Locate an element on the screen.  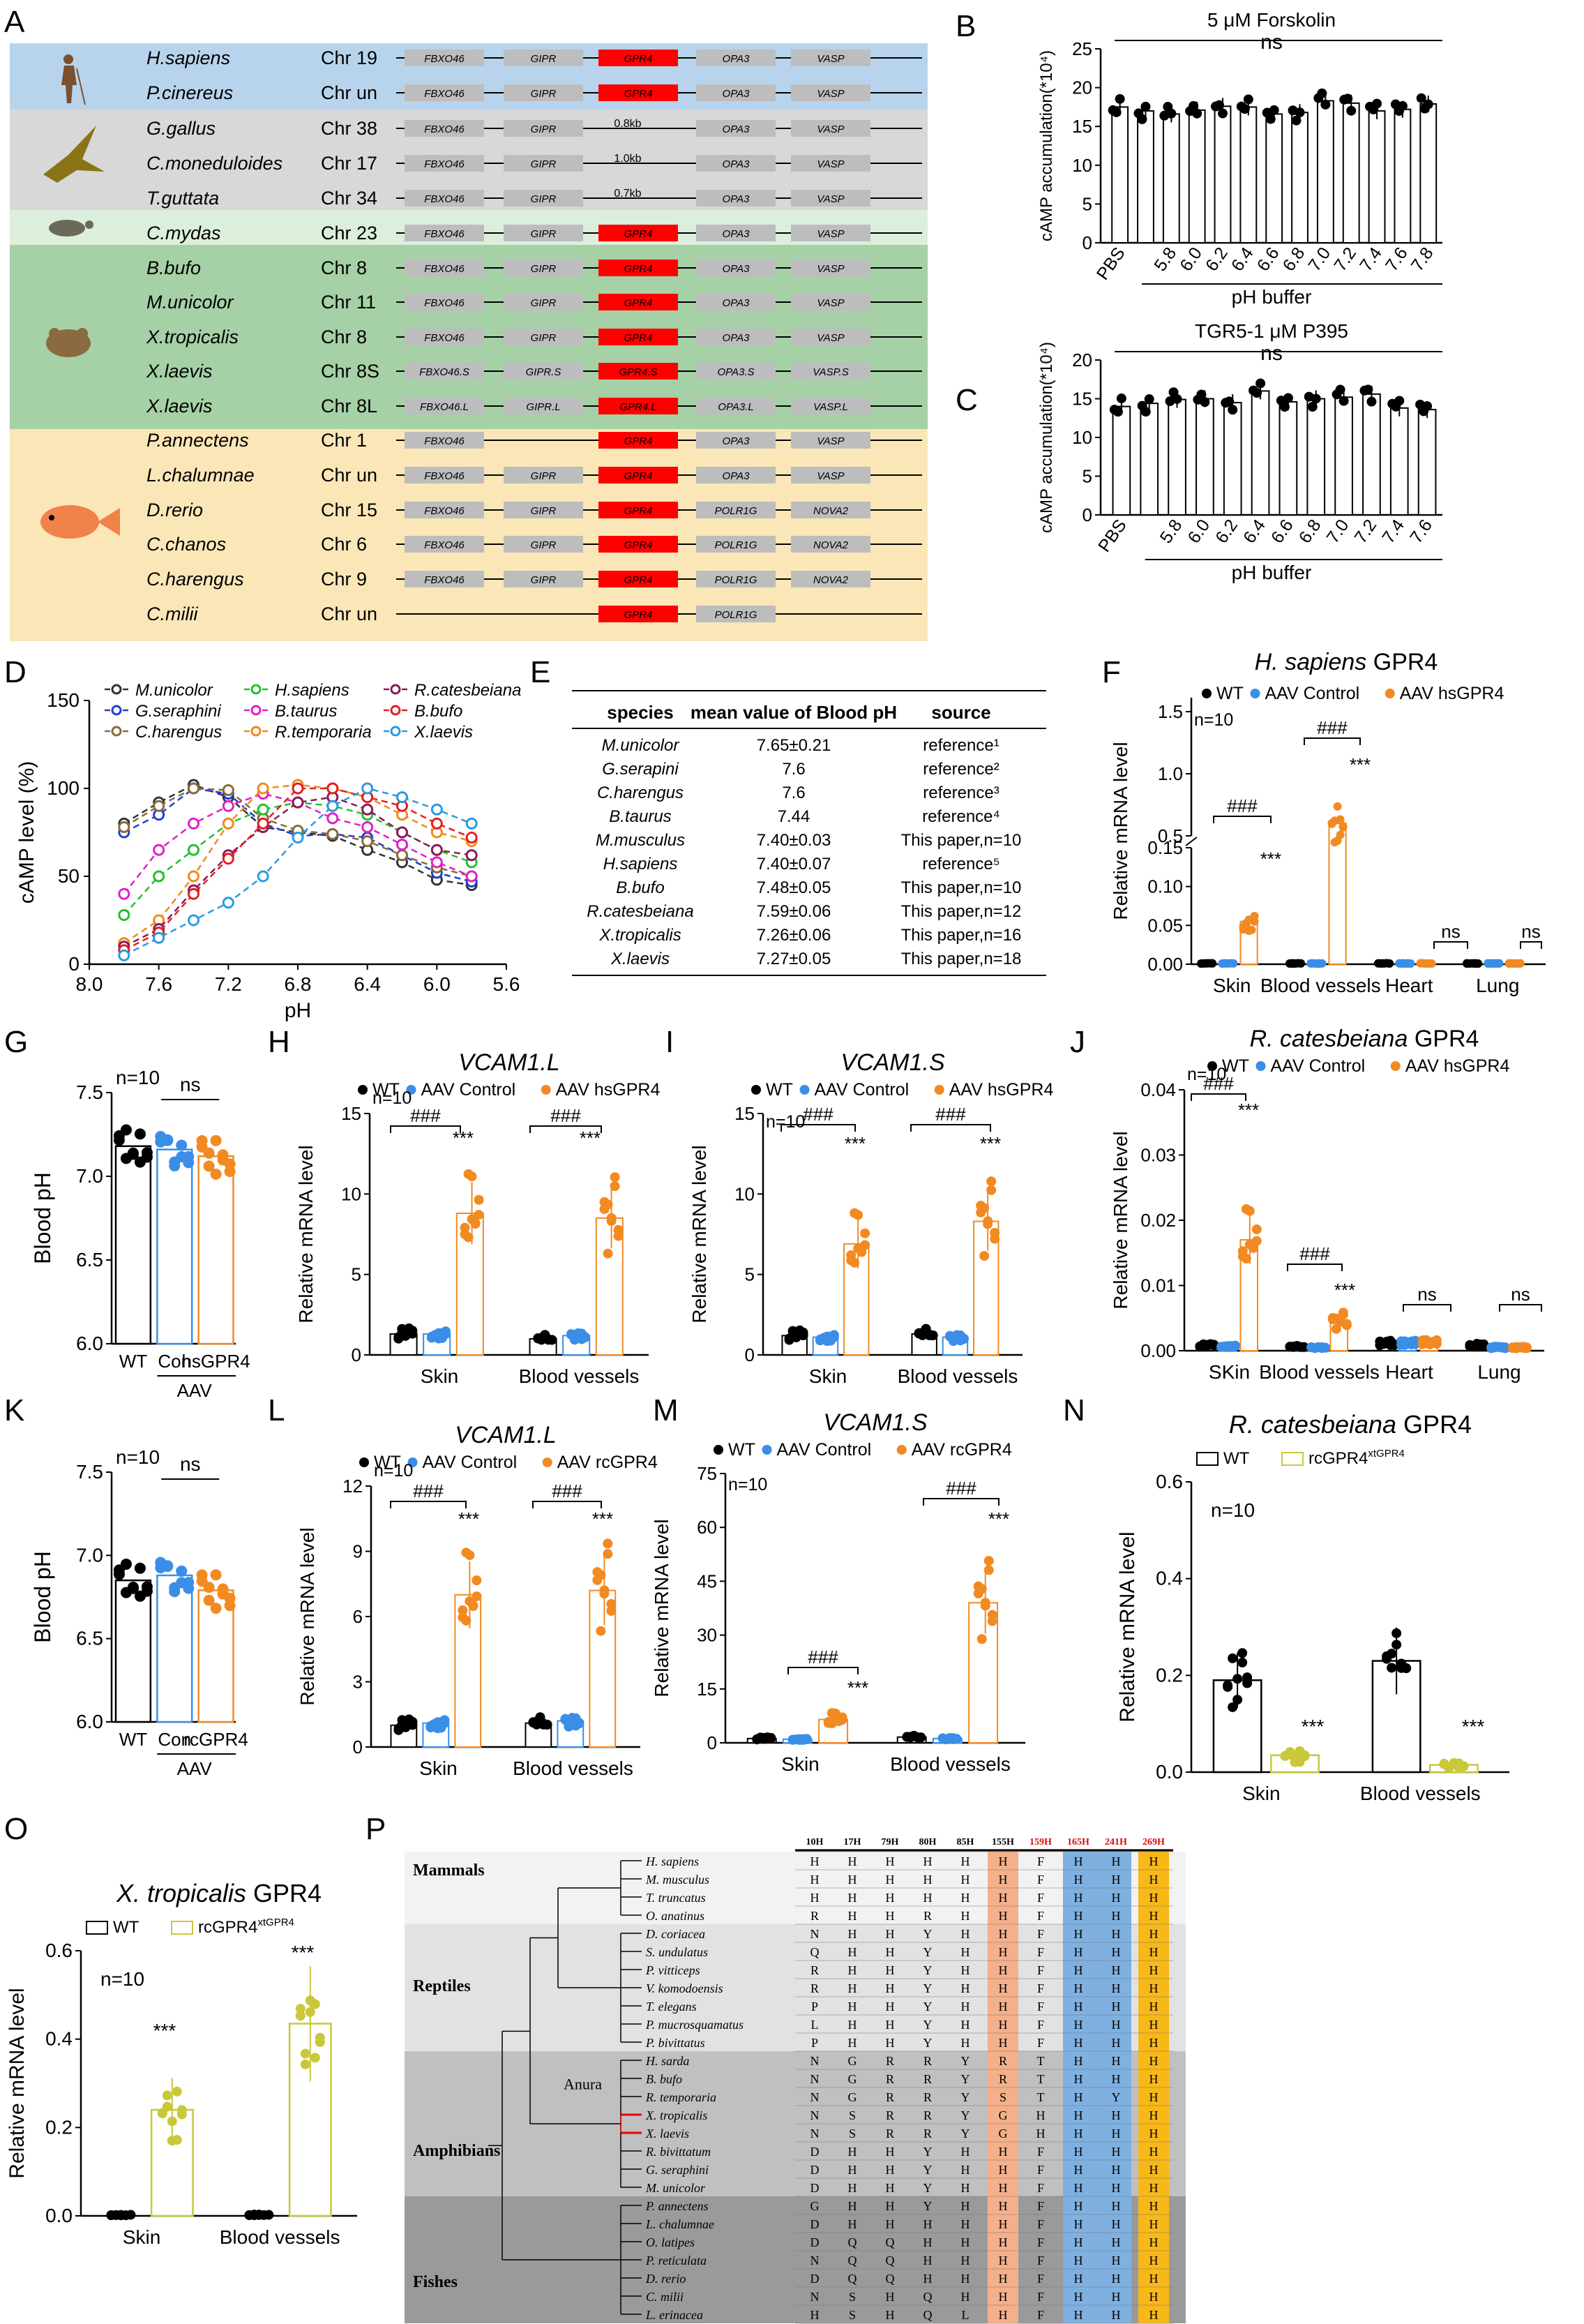
gap-label: 0.7kb is located at coordinates (627, 194).